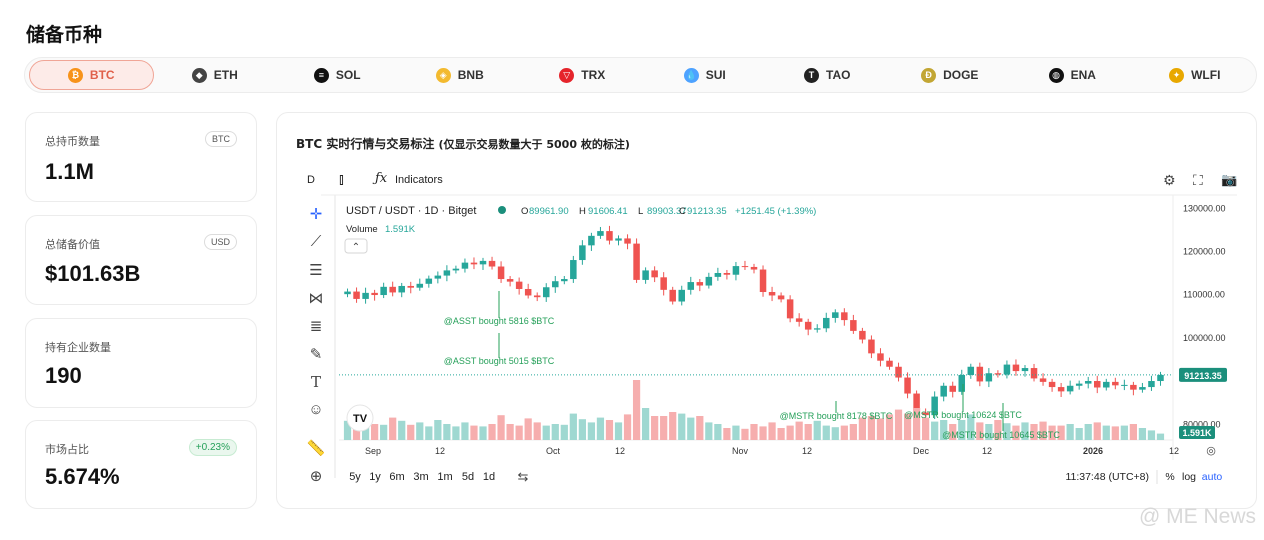 The height and width of the screenshot is (540, 1264). What do you see at coordinates (1198, 180) in the screenshot?
I see `fullscreen-icon: ⛶` at bounding box center [1198, 180].